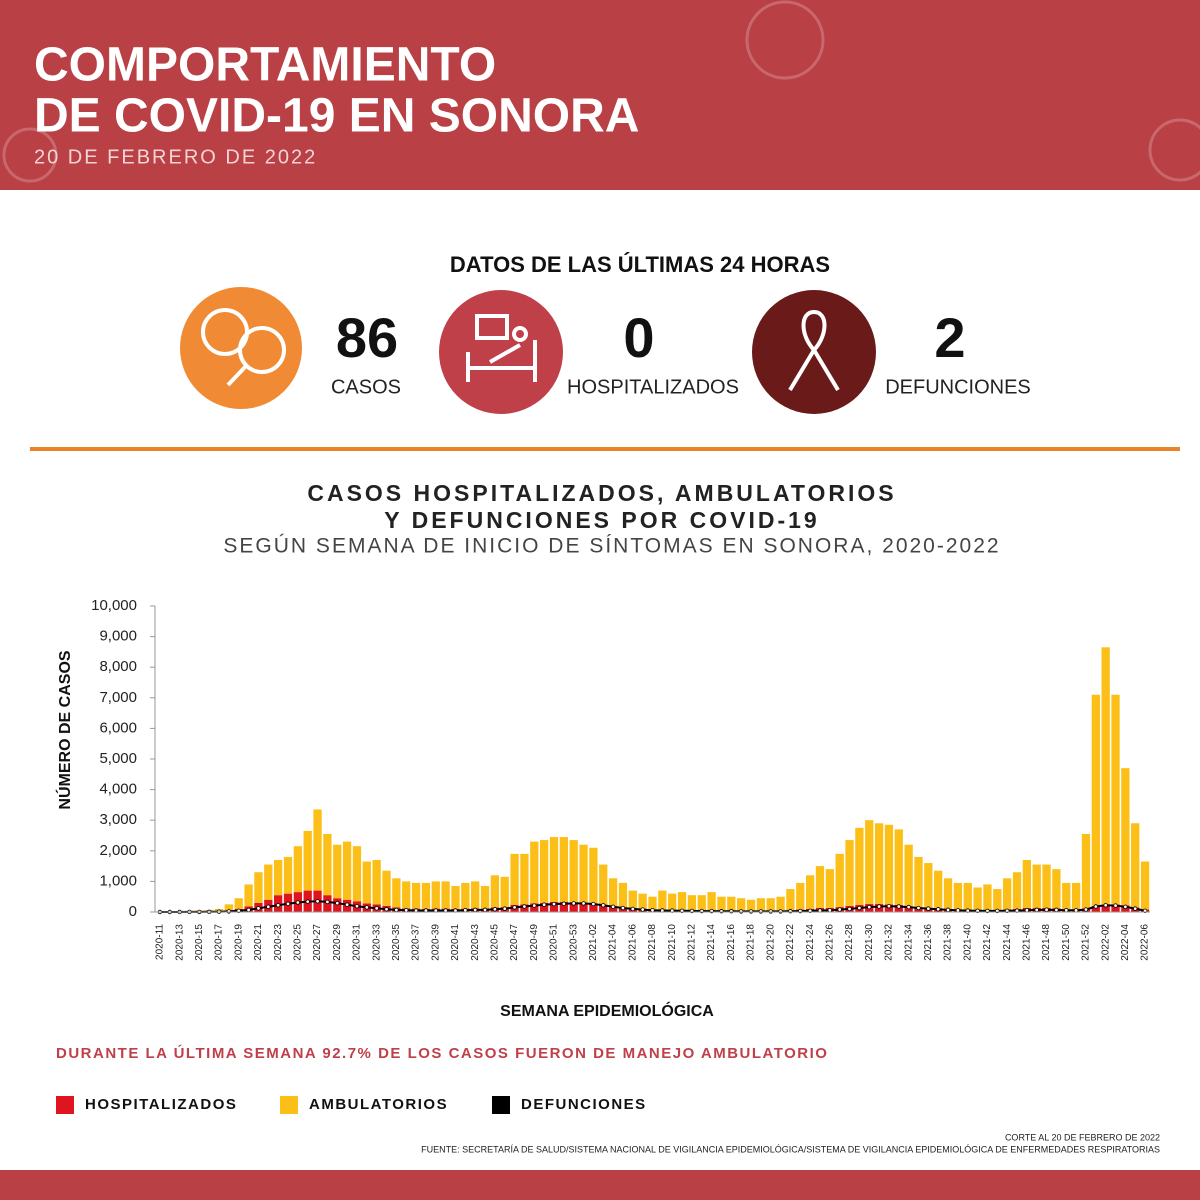  I want to click on date: 20 DE FEBRERO DE 2022, so click(175, 157).